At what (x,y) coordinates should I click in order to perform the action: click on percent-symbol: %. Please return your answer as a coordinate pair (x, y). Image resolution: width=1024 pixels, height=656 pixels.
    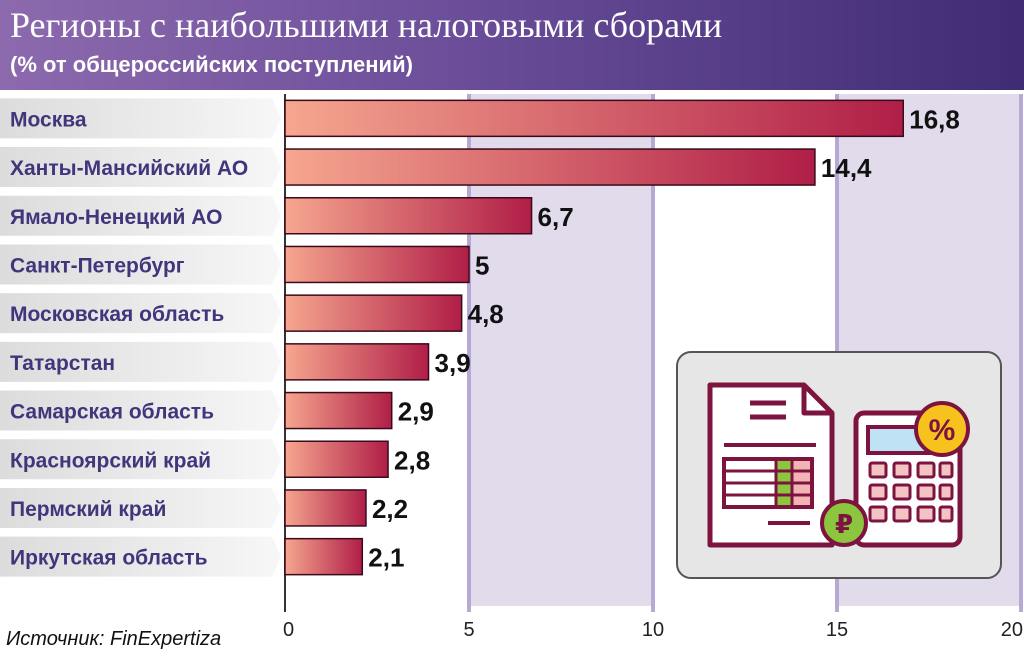
    Looking at the image, I should click on (942, 430).